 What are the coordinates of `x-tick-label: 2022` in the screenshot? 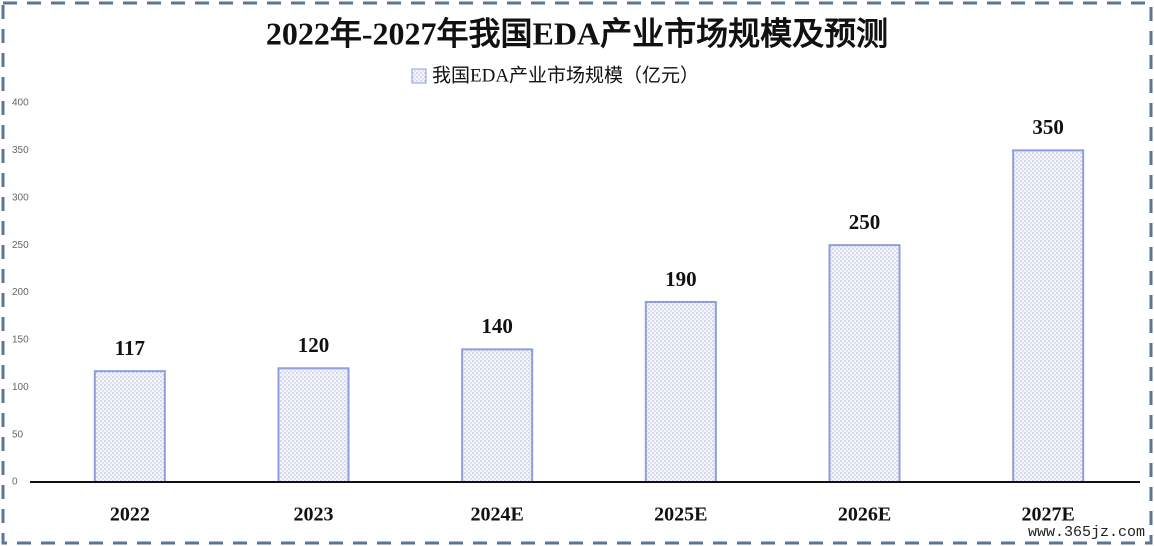 It's located at (130, 515).